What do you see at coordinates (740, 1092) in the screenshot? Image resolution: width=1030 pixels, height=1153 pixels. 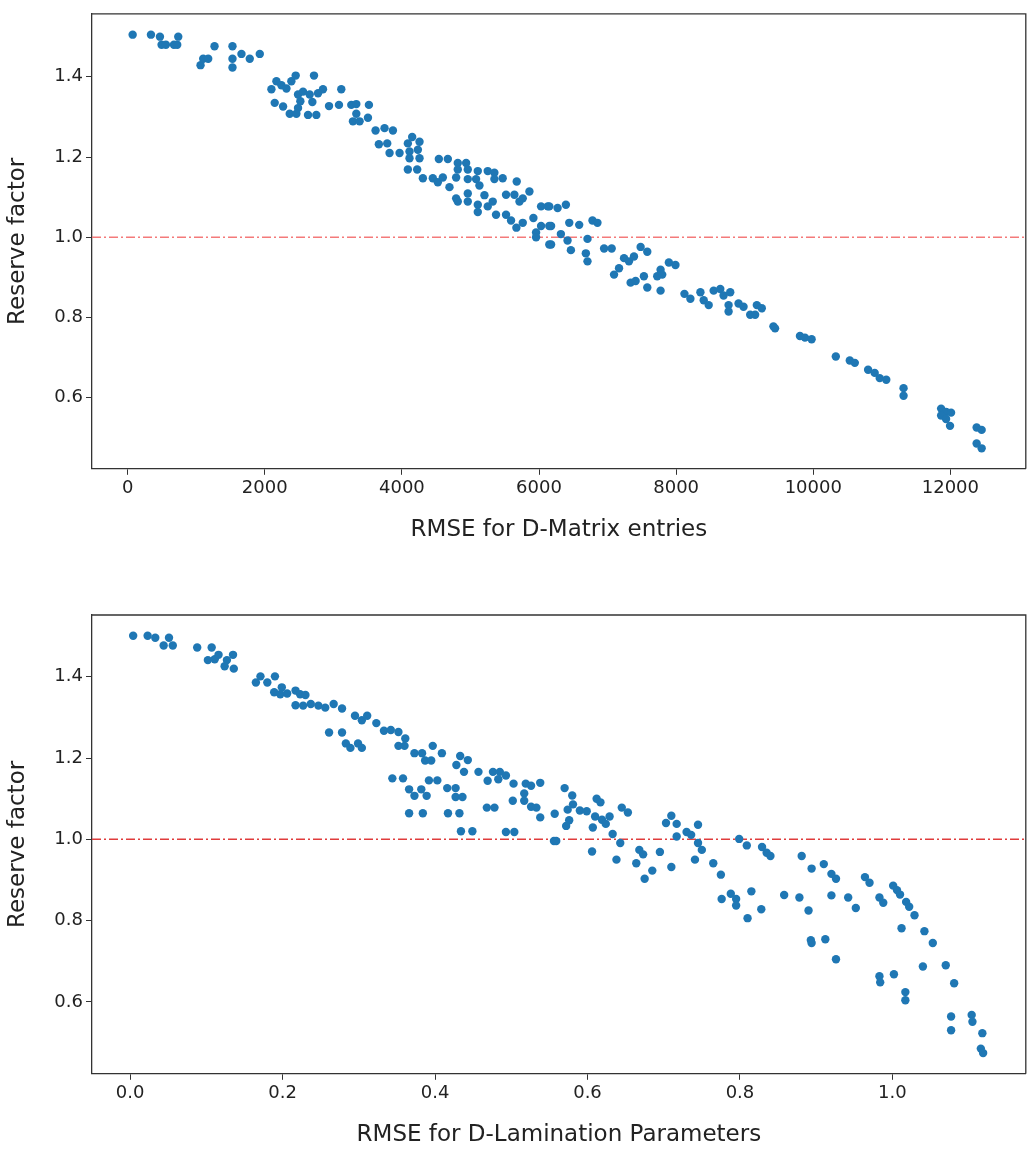 I see `x-tick-label: 0.8` at bounding box center [740, 1092].